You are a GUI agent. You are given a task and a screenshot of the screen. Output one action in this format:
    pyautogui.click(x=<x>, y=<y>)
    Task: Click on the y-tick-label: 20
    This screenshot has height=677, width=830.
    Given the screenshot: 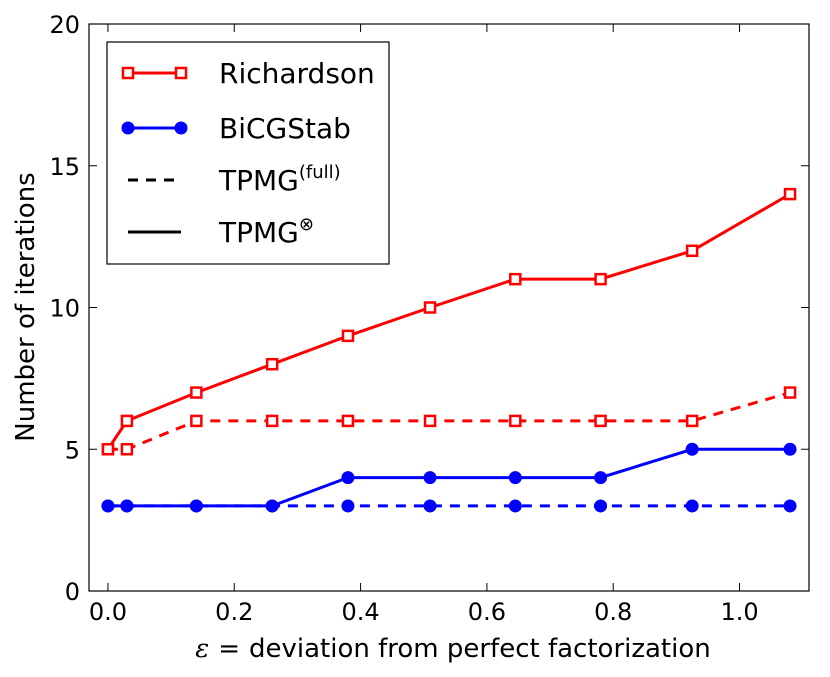 What is the action you would take?
    pyautogui.click(x=64, y=25)
    